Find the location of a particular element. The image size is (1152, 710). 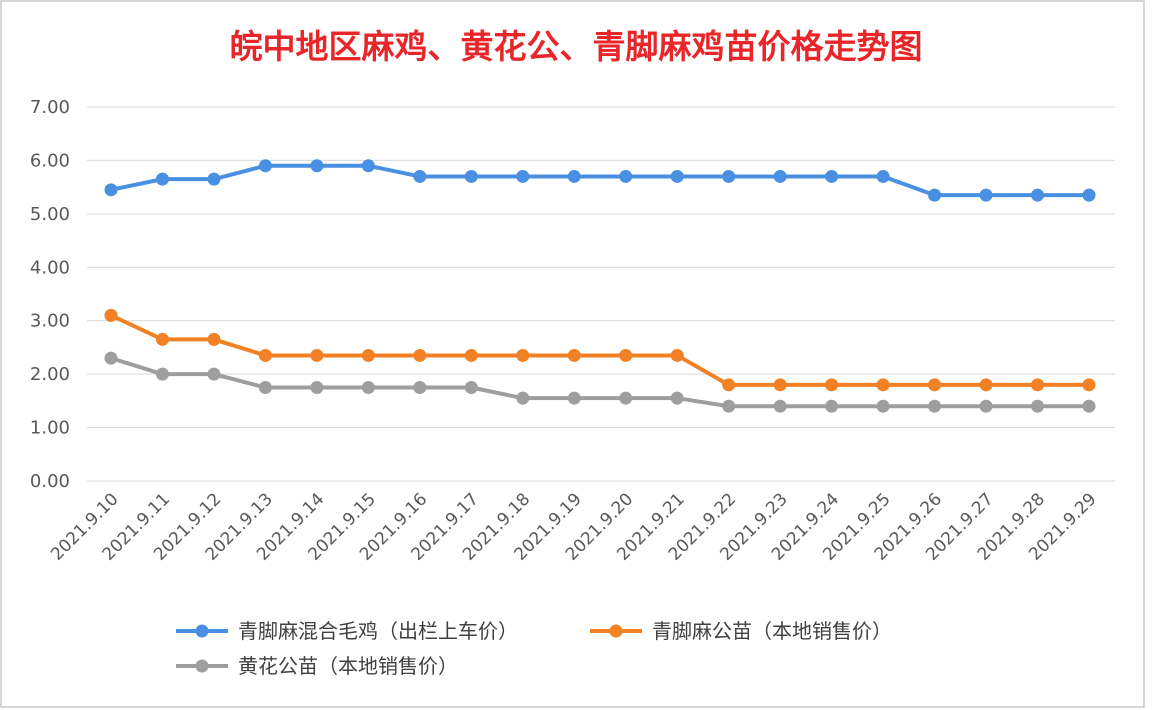

y-tick-label: 4.00 is located at coordinates (50, 267).